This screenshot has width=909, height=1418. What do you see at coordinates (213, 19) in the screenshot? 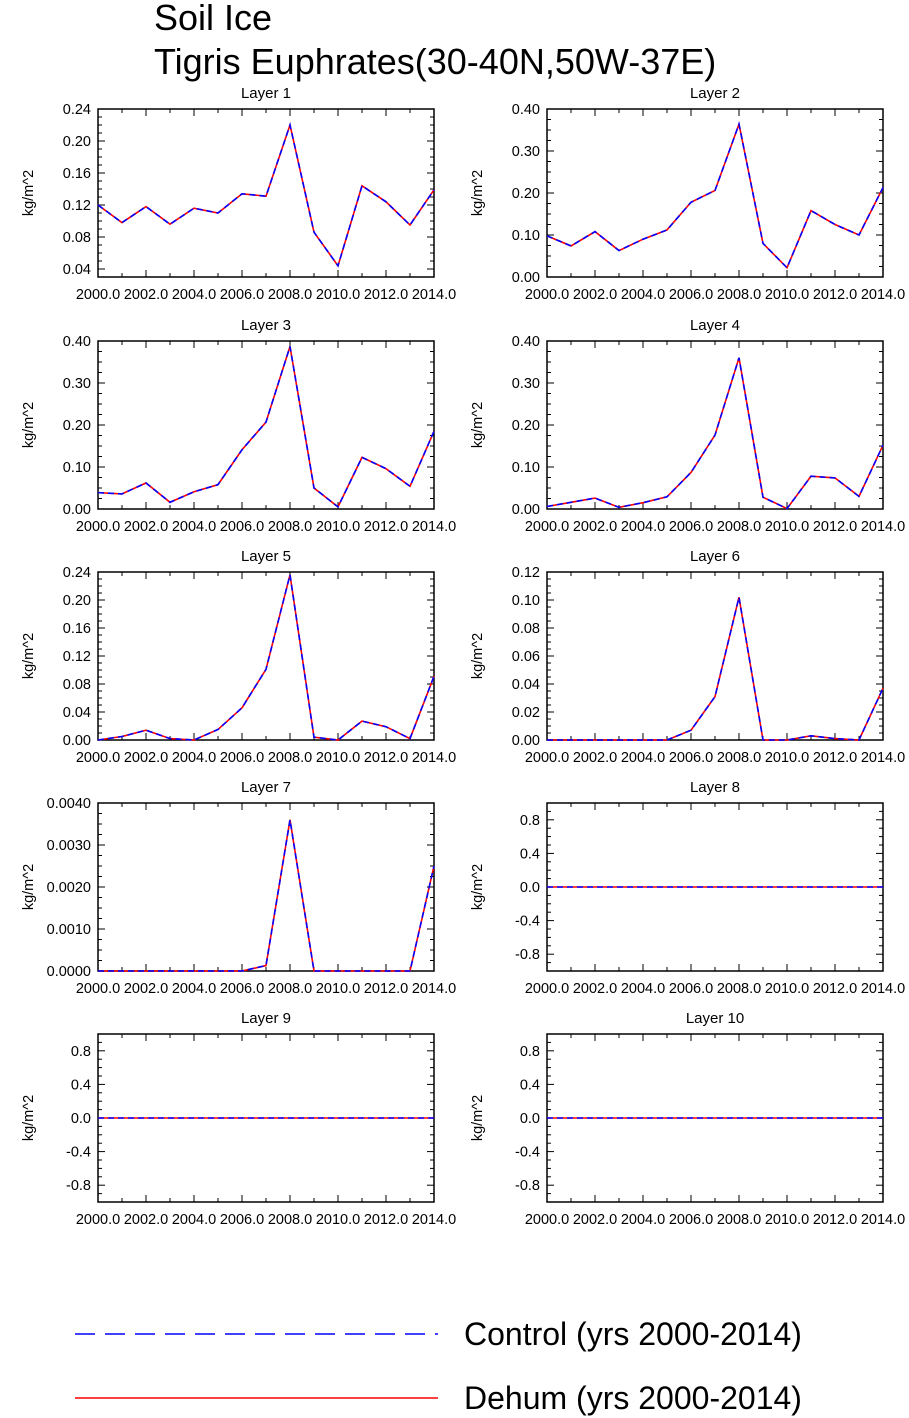
I see `figure-title-line-1: Soil Ice` at bounding box center [213, 19].